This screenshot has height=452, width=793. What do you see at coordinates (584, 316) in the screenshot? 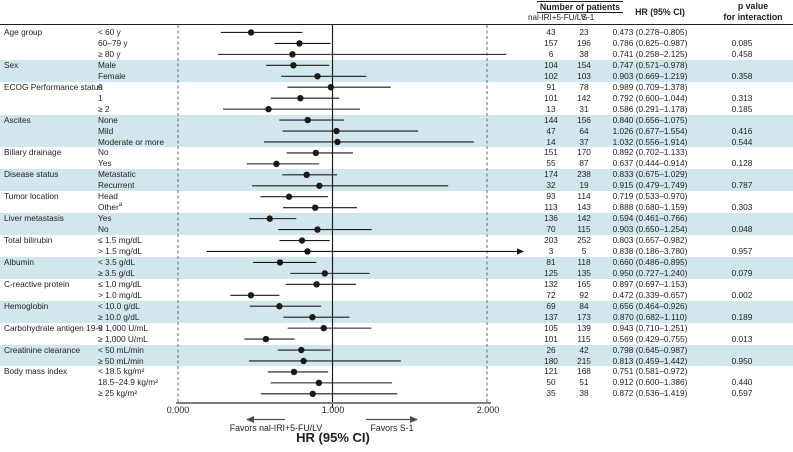
I see `n-arm2: 173` at bounding box center [584, 316].